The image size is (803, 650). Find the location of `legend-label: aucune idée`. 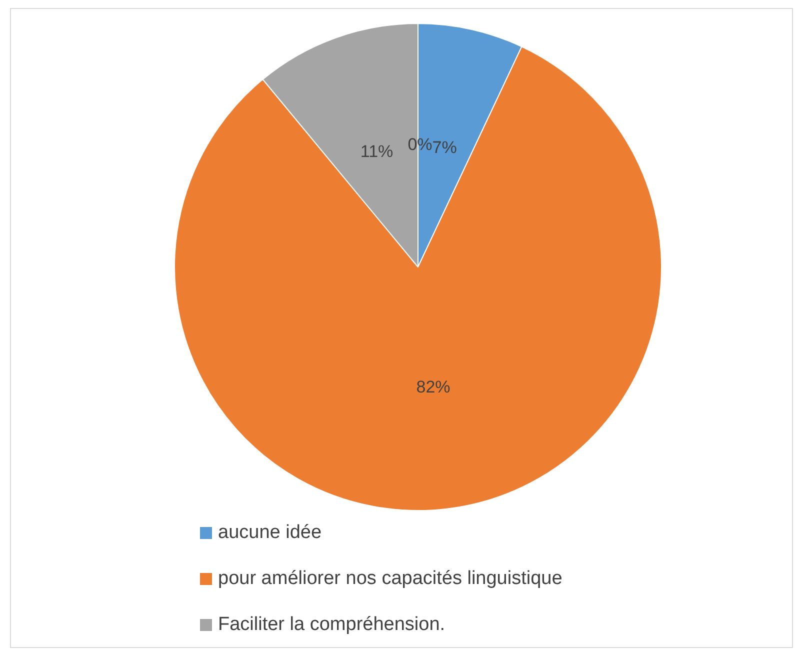

legend-label: aucune idée is located at coordinates (270, 533).